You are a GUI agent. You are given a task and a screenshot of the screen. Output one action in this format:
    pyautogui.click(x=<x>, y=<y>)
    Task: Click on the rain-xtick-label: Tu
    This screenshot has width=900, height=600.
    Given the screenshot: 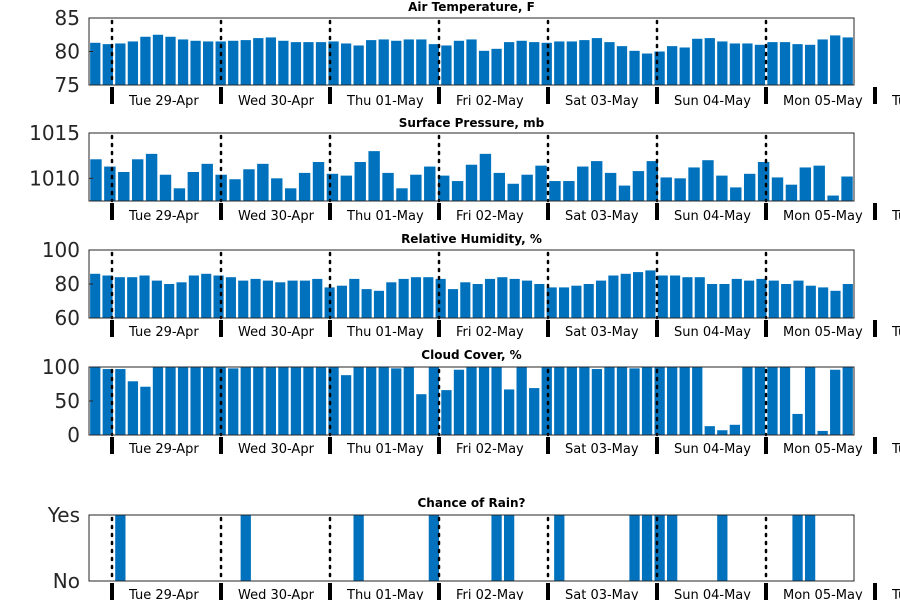 What is the action you would take?
    pyautogui.click(x=895, y=594)
    